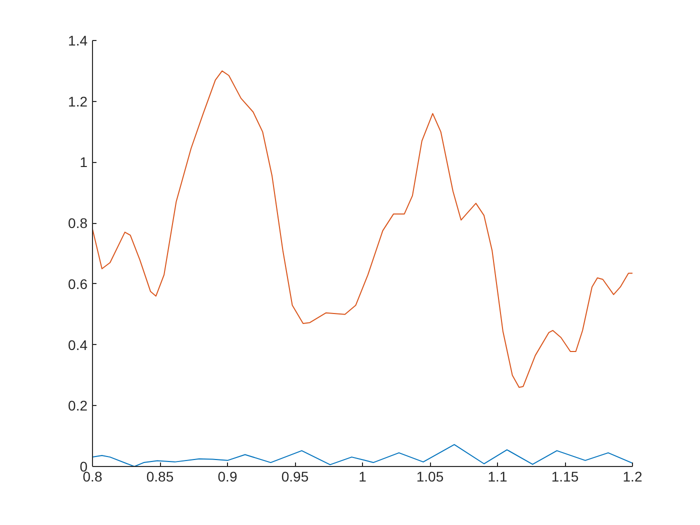 This screenshot has height=525, width=700. I want to click on x-tick-label: 1.2, so click(632, 476).